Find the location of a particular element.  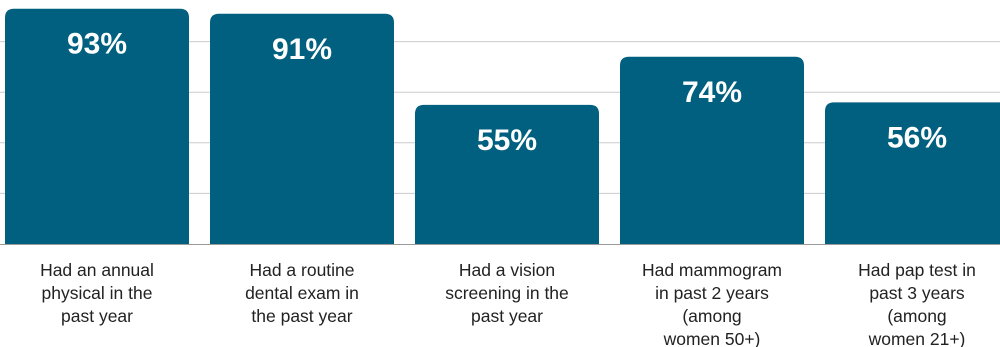

category-label-line: past 3 years is located at coordinates (917, 293).